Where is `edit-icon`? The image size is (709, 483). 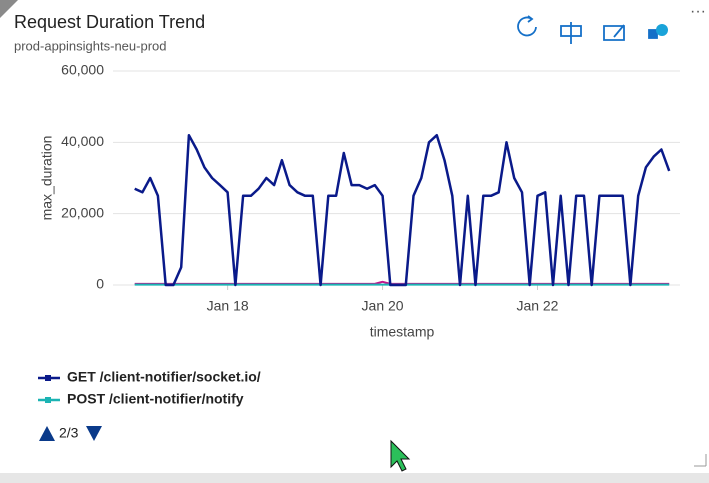
edit-icon is located at coordinates (614, 32).